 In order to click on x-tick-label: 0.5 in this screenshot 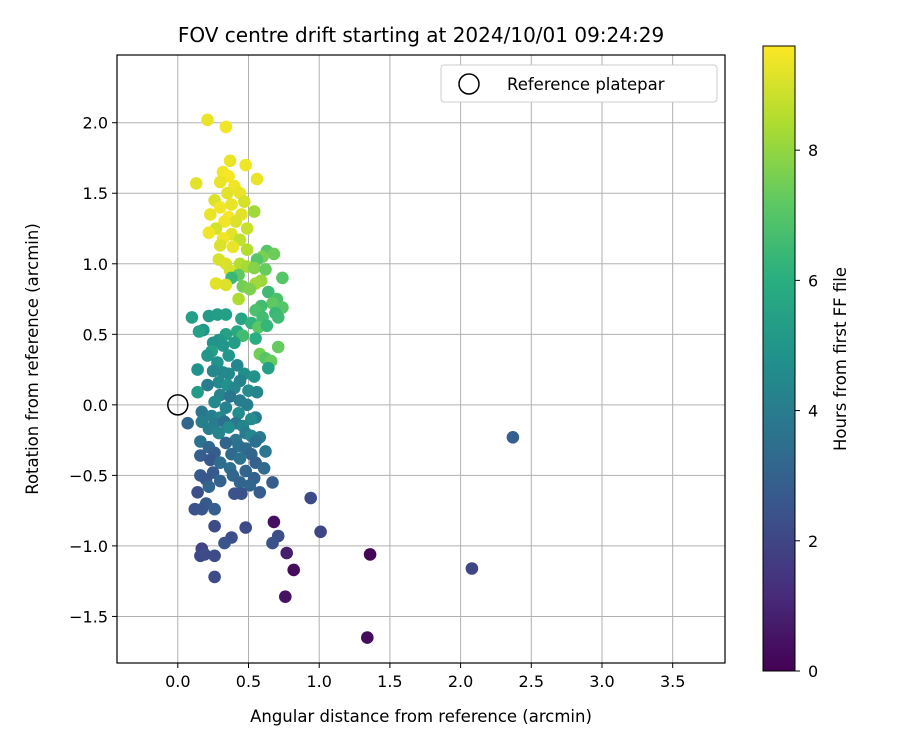, I will do `click(248, 681)`.